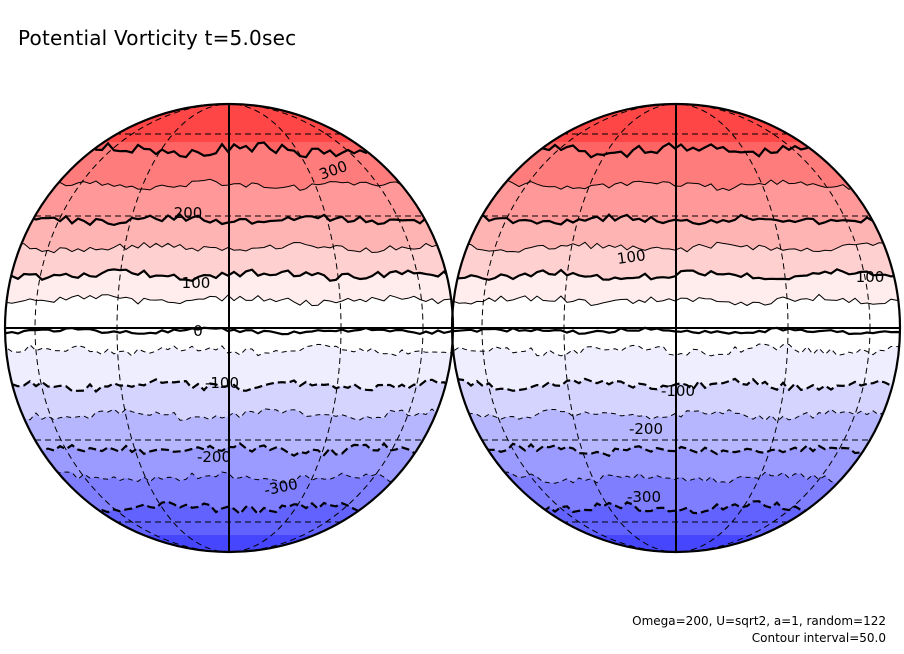 The height and width of the screenshot is (654, 904). I want to click on chart-title: Potential Vorticity t=5.0sec, so click(157, 38).